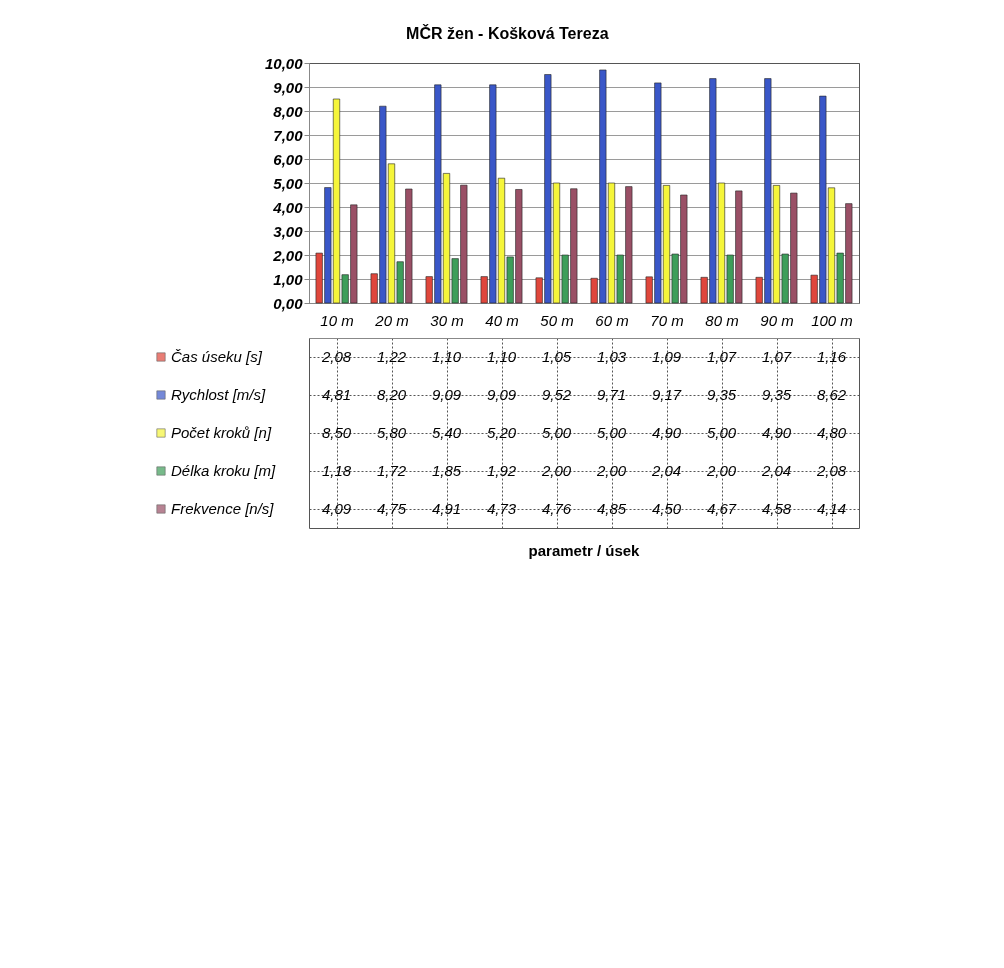 The height and width of the screenshot is (968, 1004). What do you see at coordinates (288, 183) in the screenshot?
I see `y-tick-label: 5,00` at bounding box center [288, 183].